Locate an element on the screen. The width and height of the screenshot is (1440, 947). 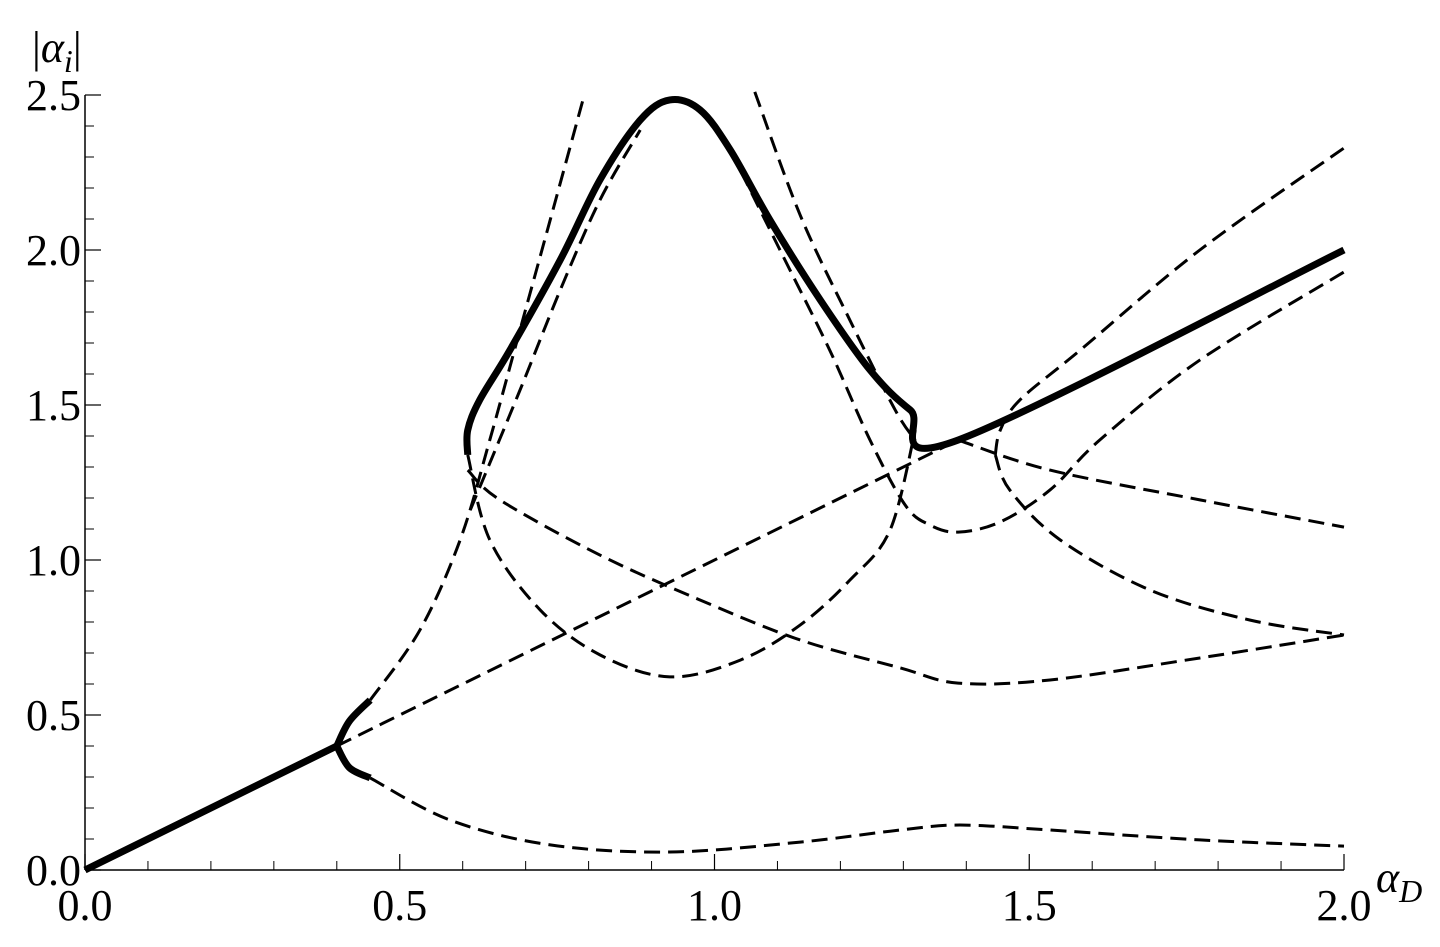
y-tick-label: 0.0 is located at coordinates (53, 870).